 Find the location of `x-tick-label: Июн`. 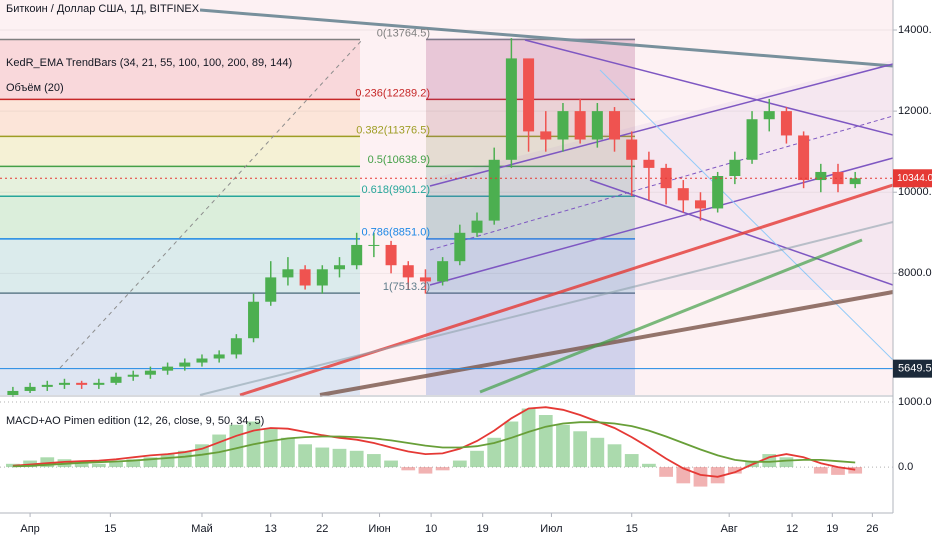

x-tick-label: Июн is located at coordinates (379, 529).